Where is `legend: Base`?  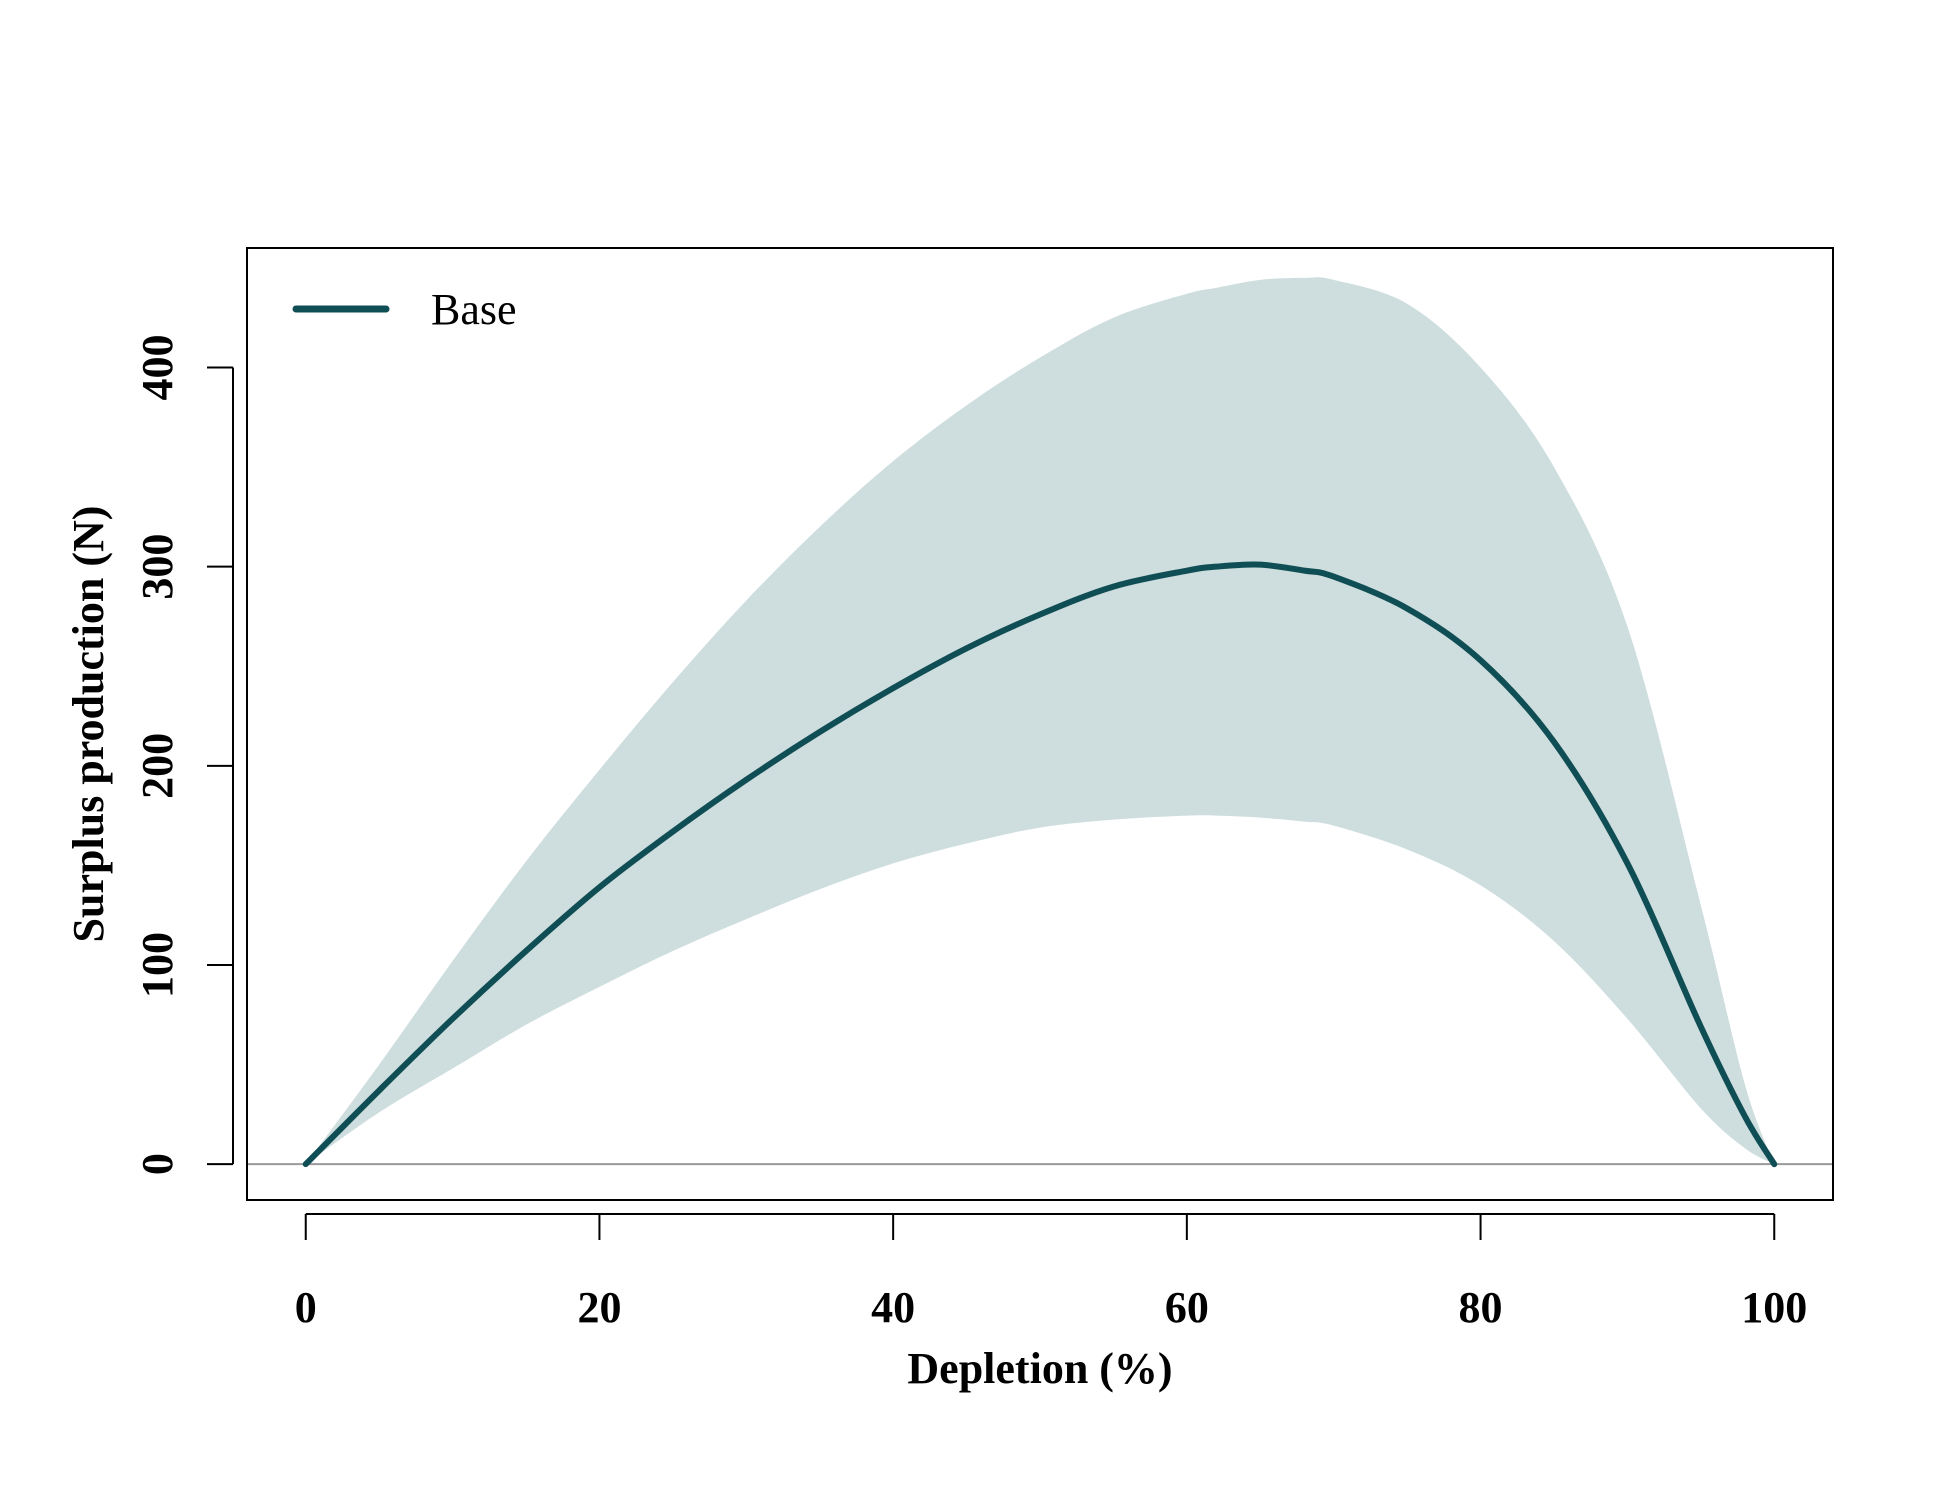 legend: Base is located at coordinates (404, 309).